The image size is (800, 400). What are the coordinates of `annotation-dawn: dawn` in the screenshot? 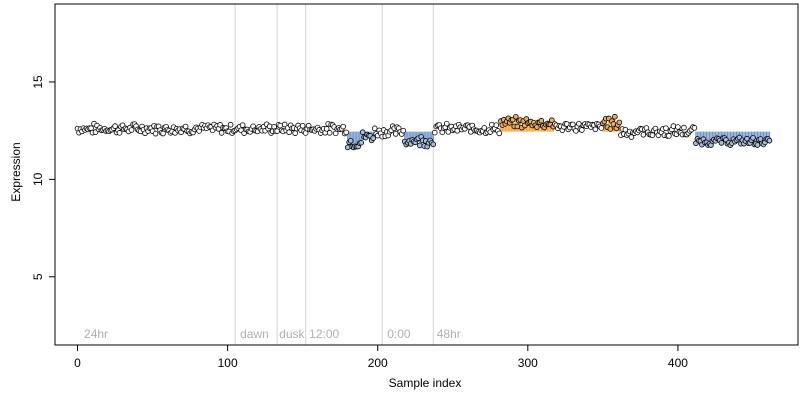 It's located at (254, 334).